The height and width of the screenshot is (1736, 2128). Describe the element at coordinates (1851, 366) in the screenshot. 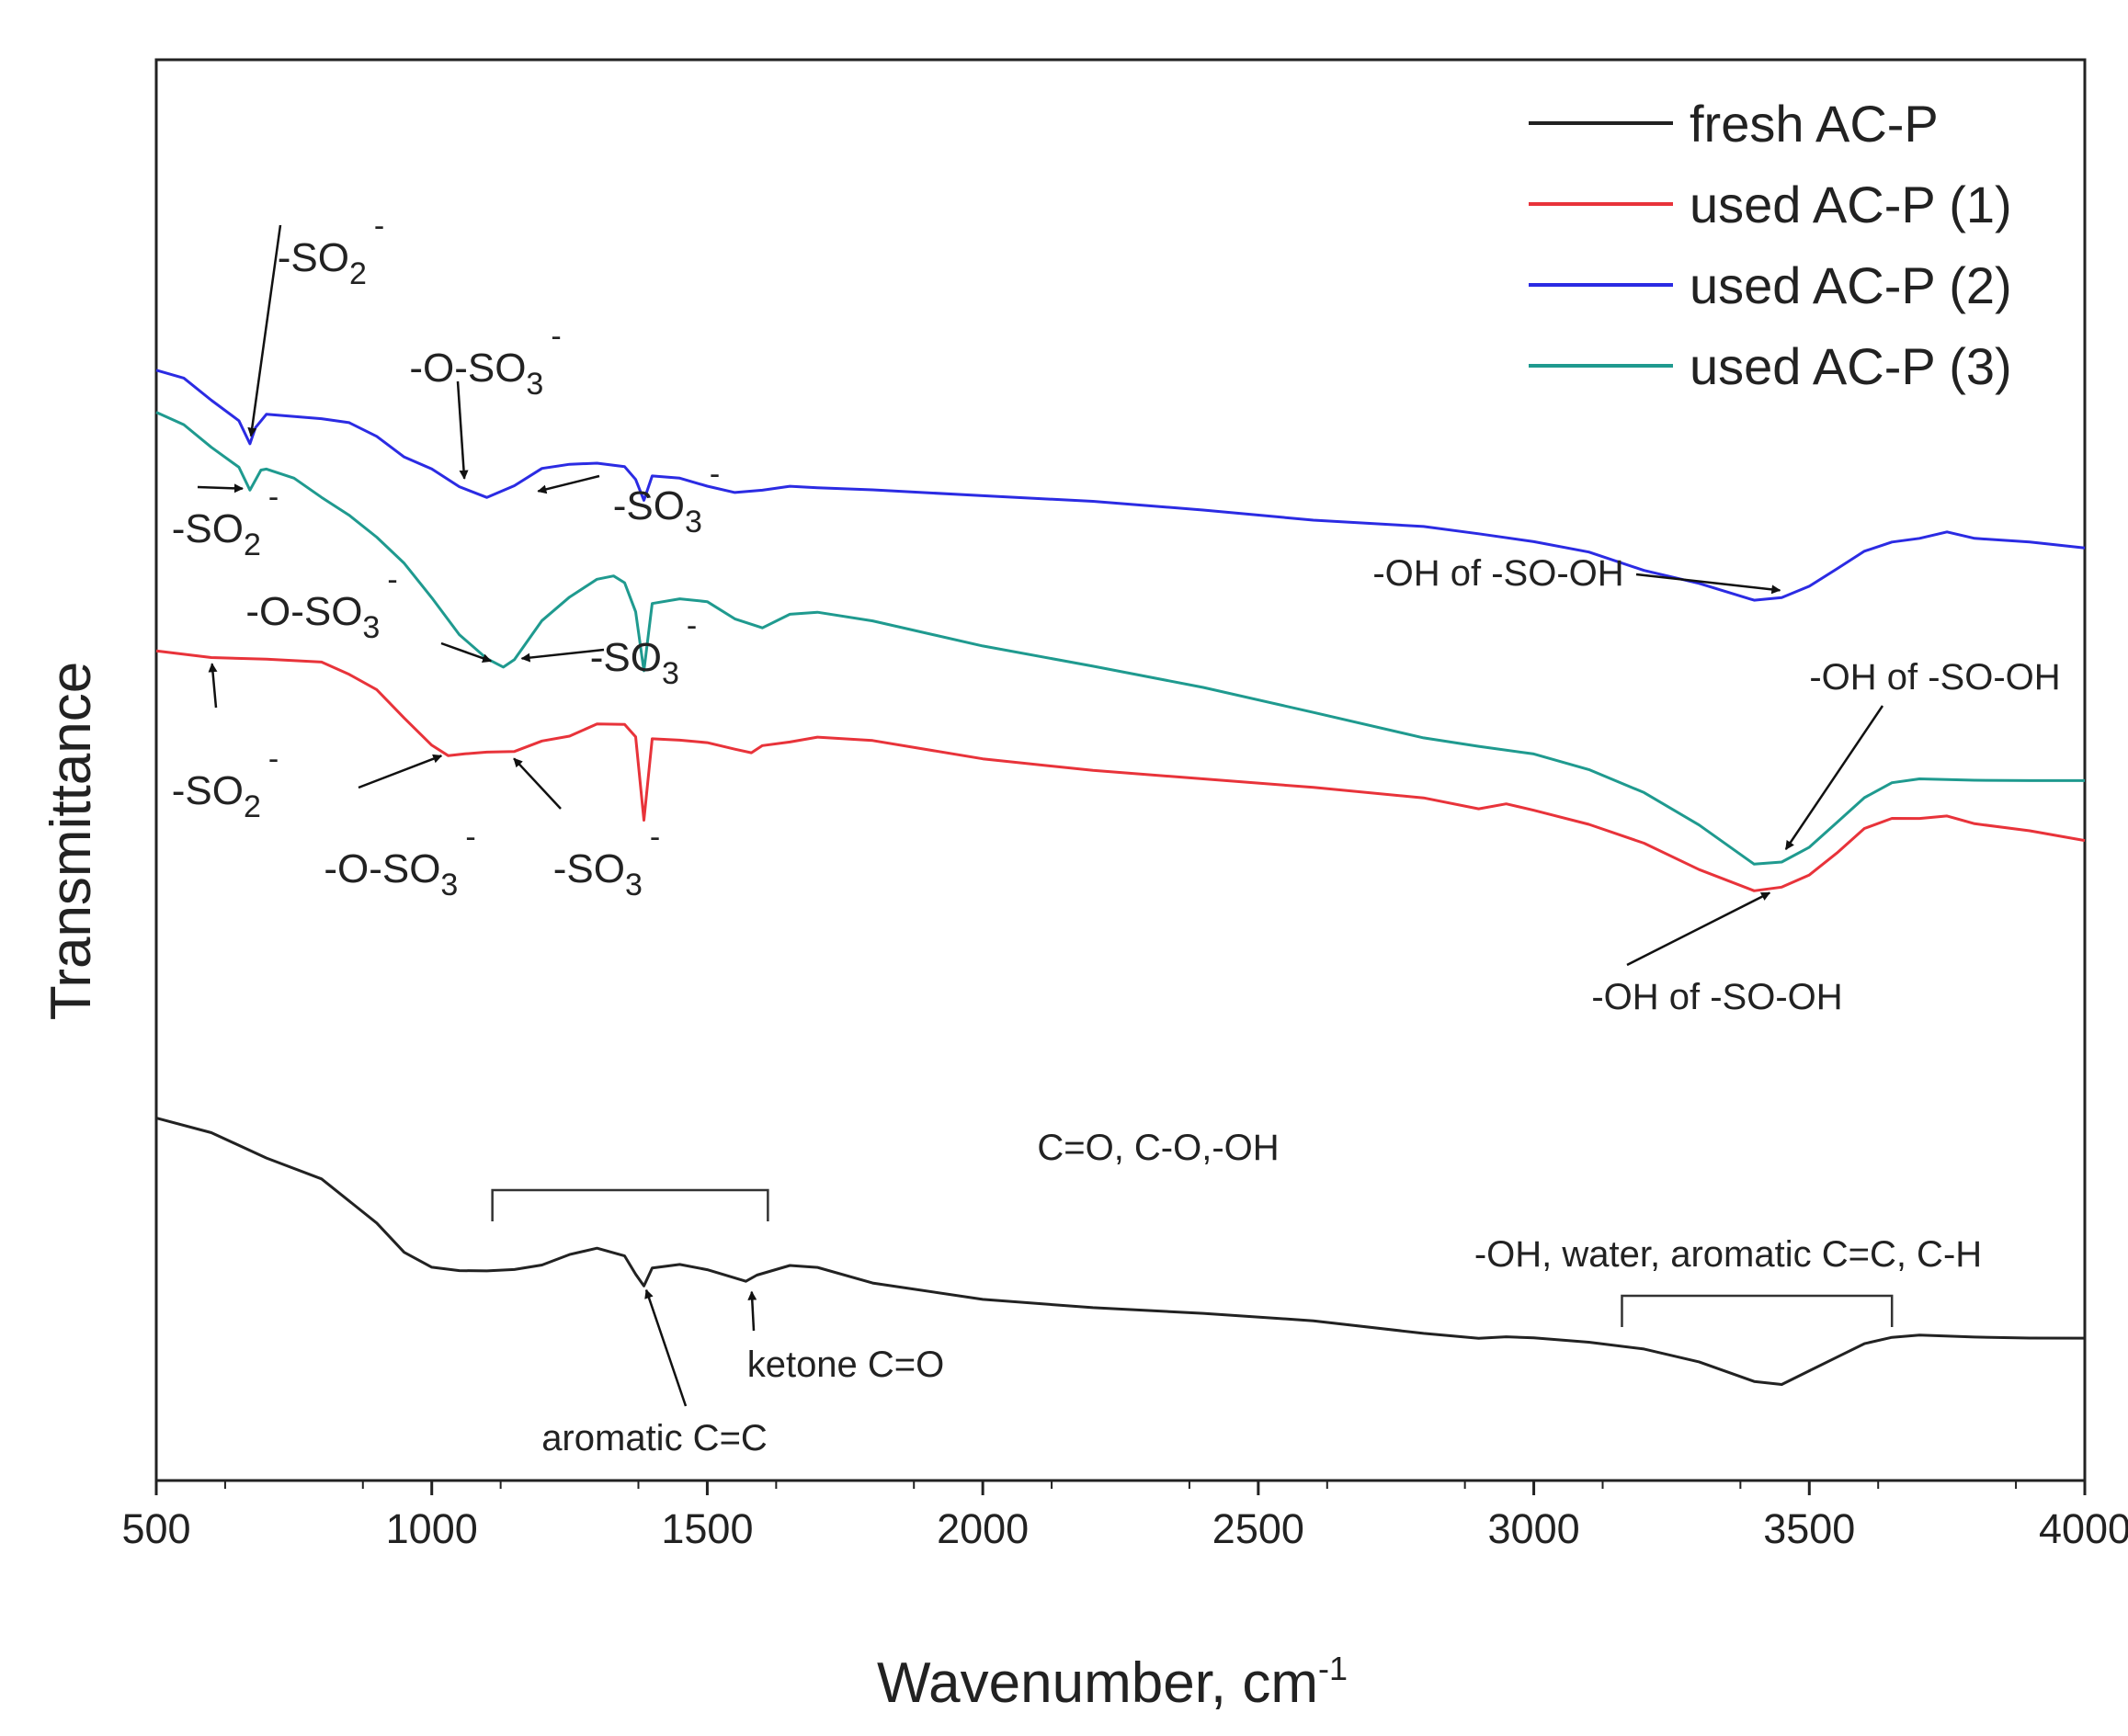

I see `legend-label: used AC-P (3)` at that location.